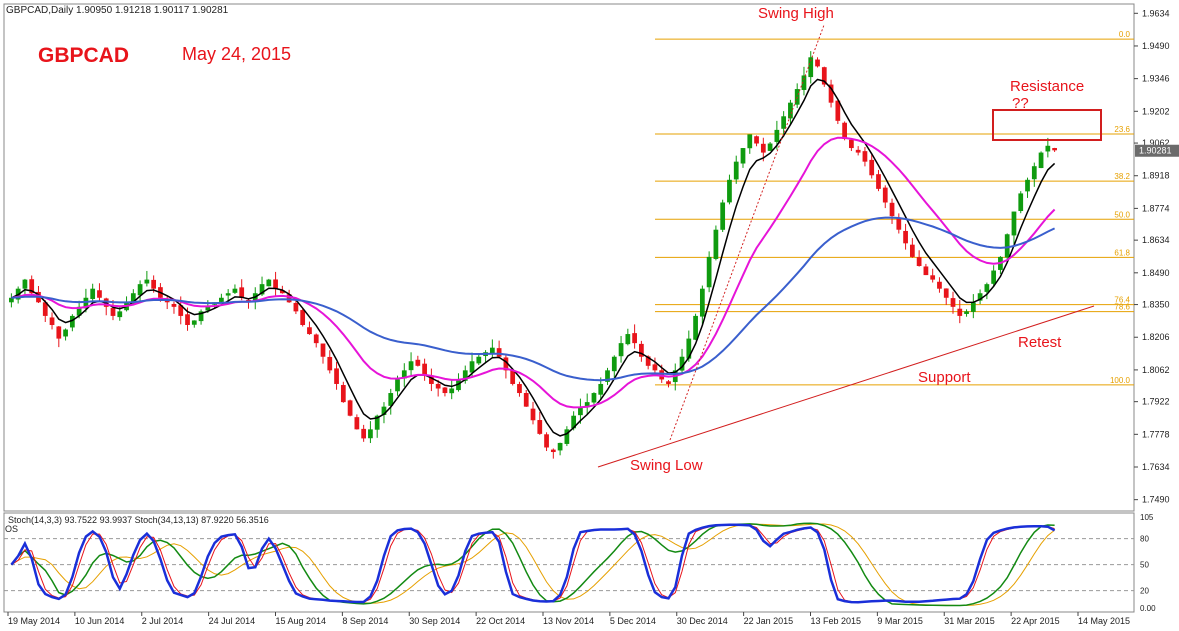 This screenshot has width=1179, height=631. Describe the element at coordinates (1144, 565) in the screenshot. I see `stoch-tick-label: 50` at that location.